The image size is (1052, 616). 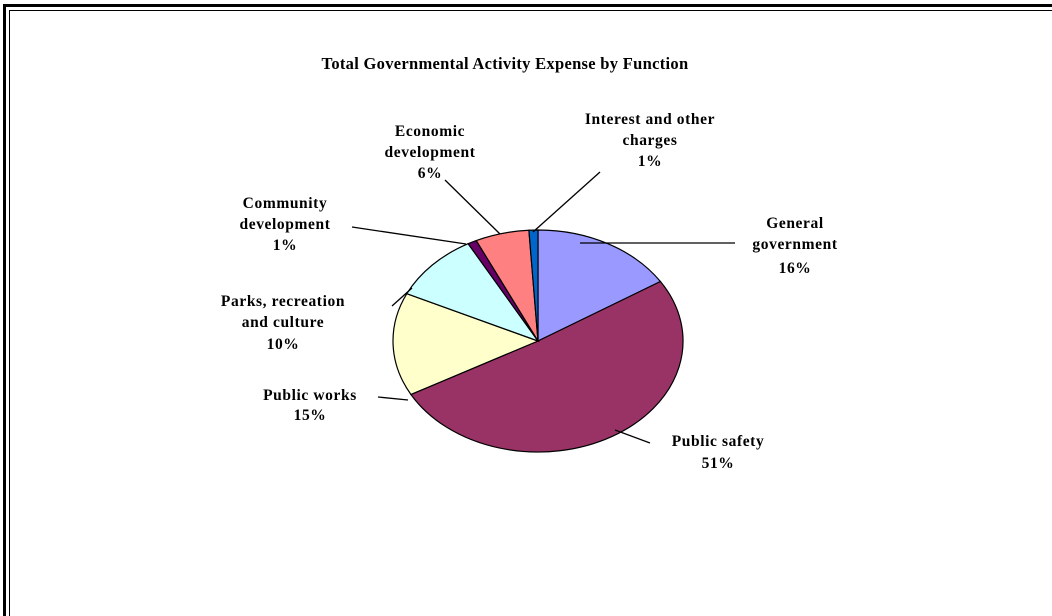 I want to click on slice-label-general-government: General, so click(x=795, y=223).